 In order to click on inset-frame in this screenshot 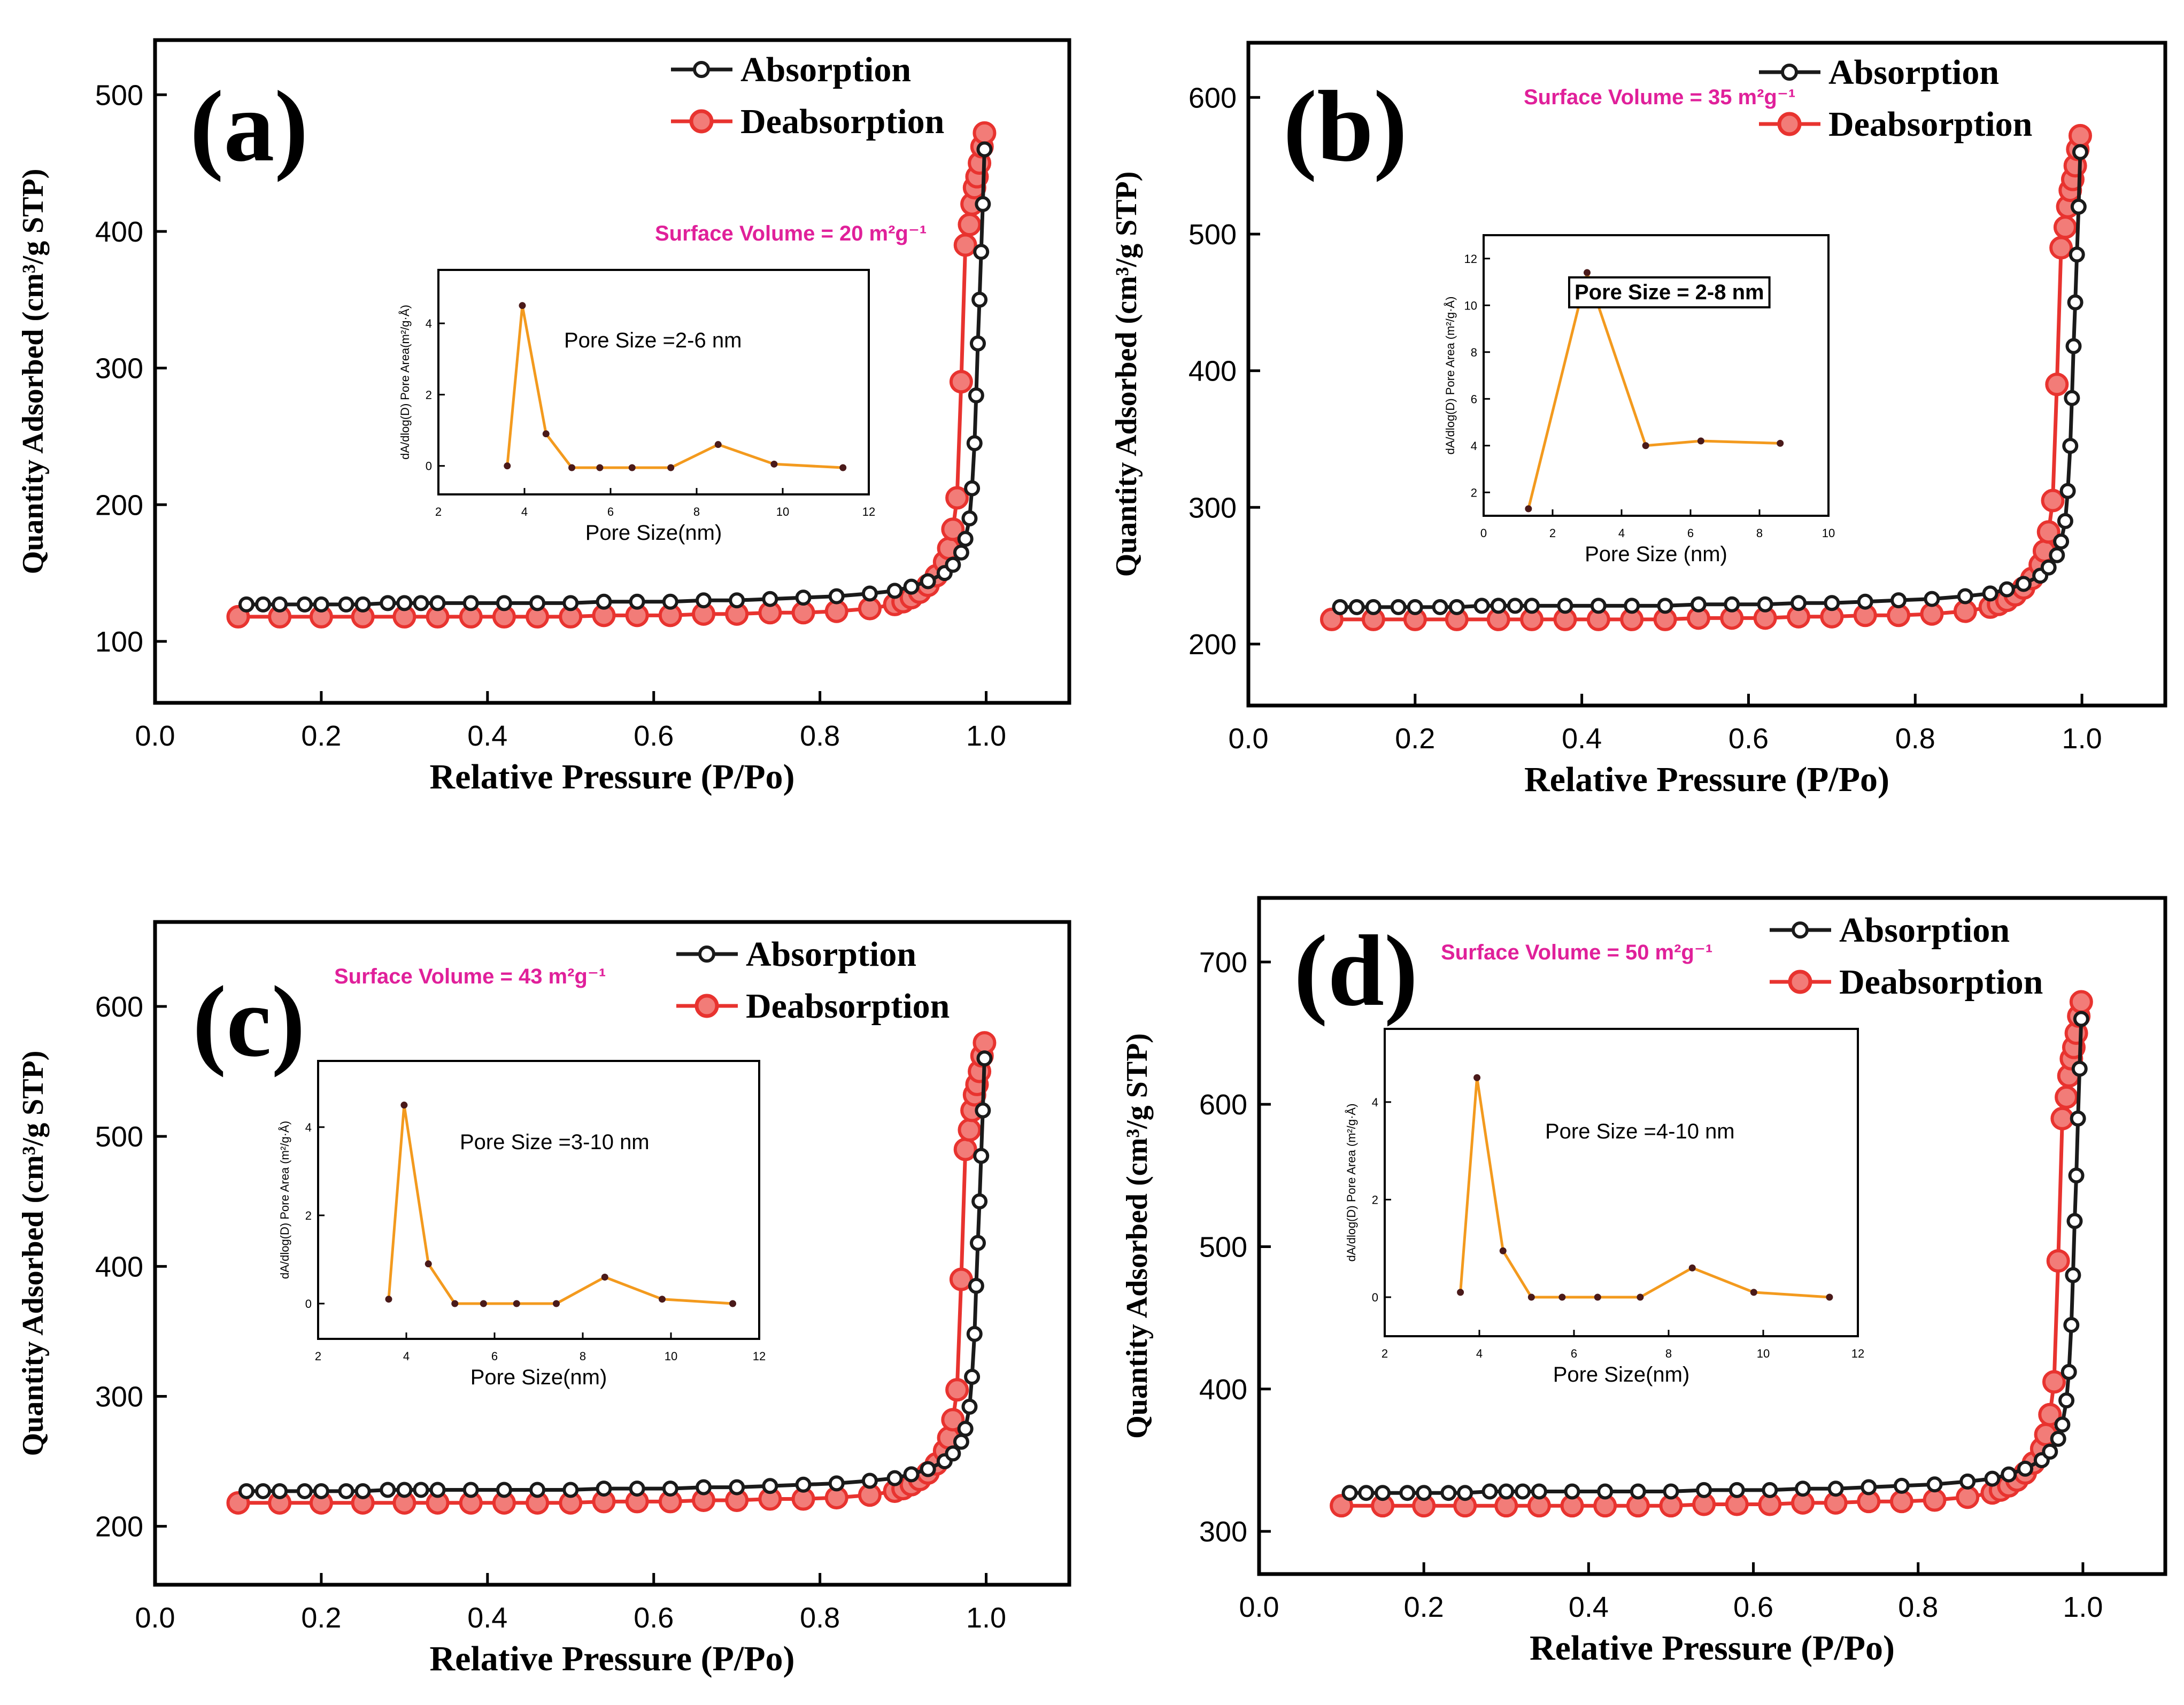, I will do `click(654, 382)`.